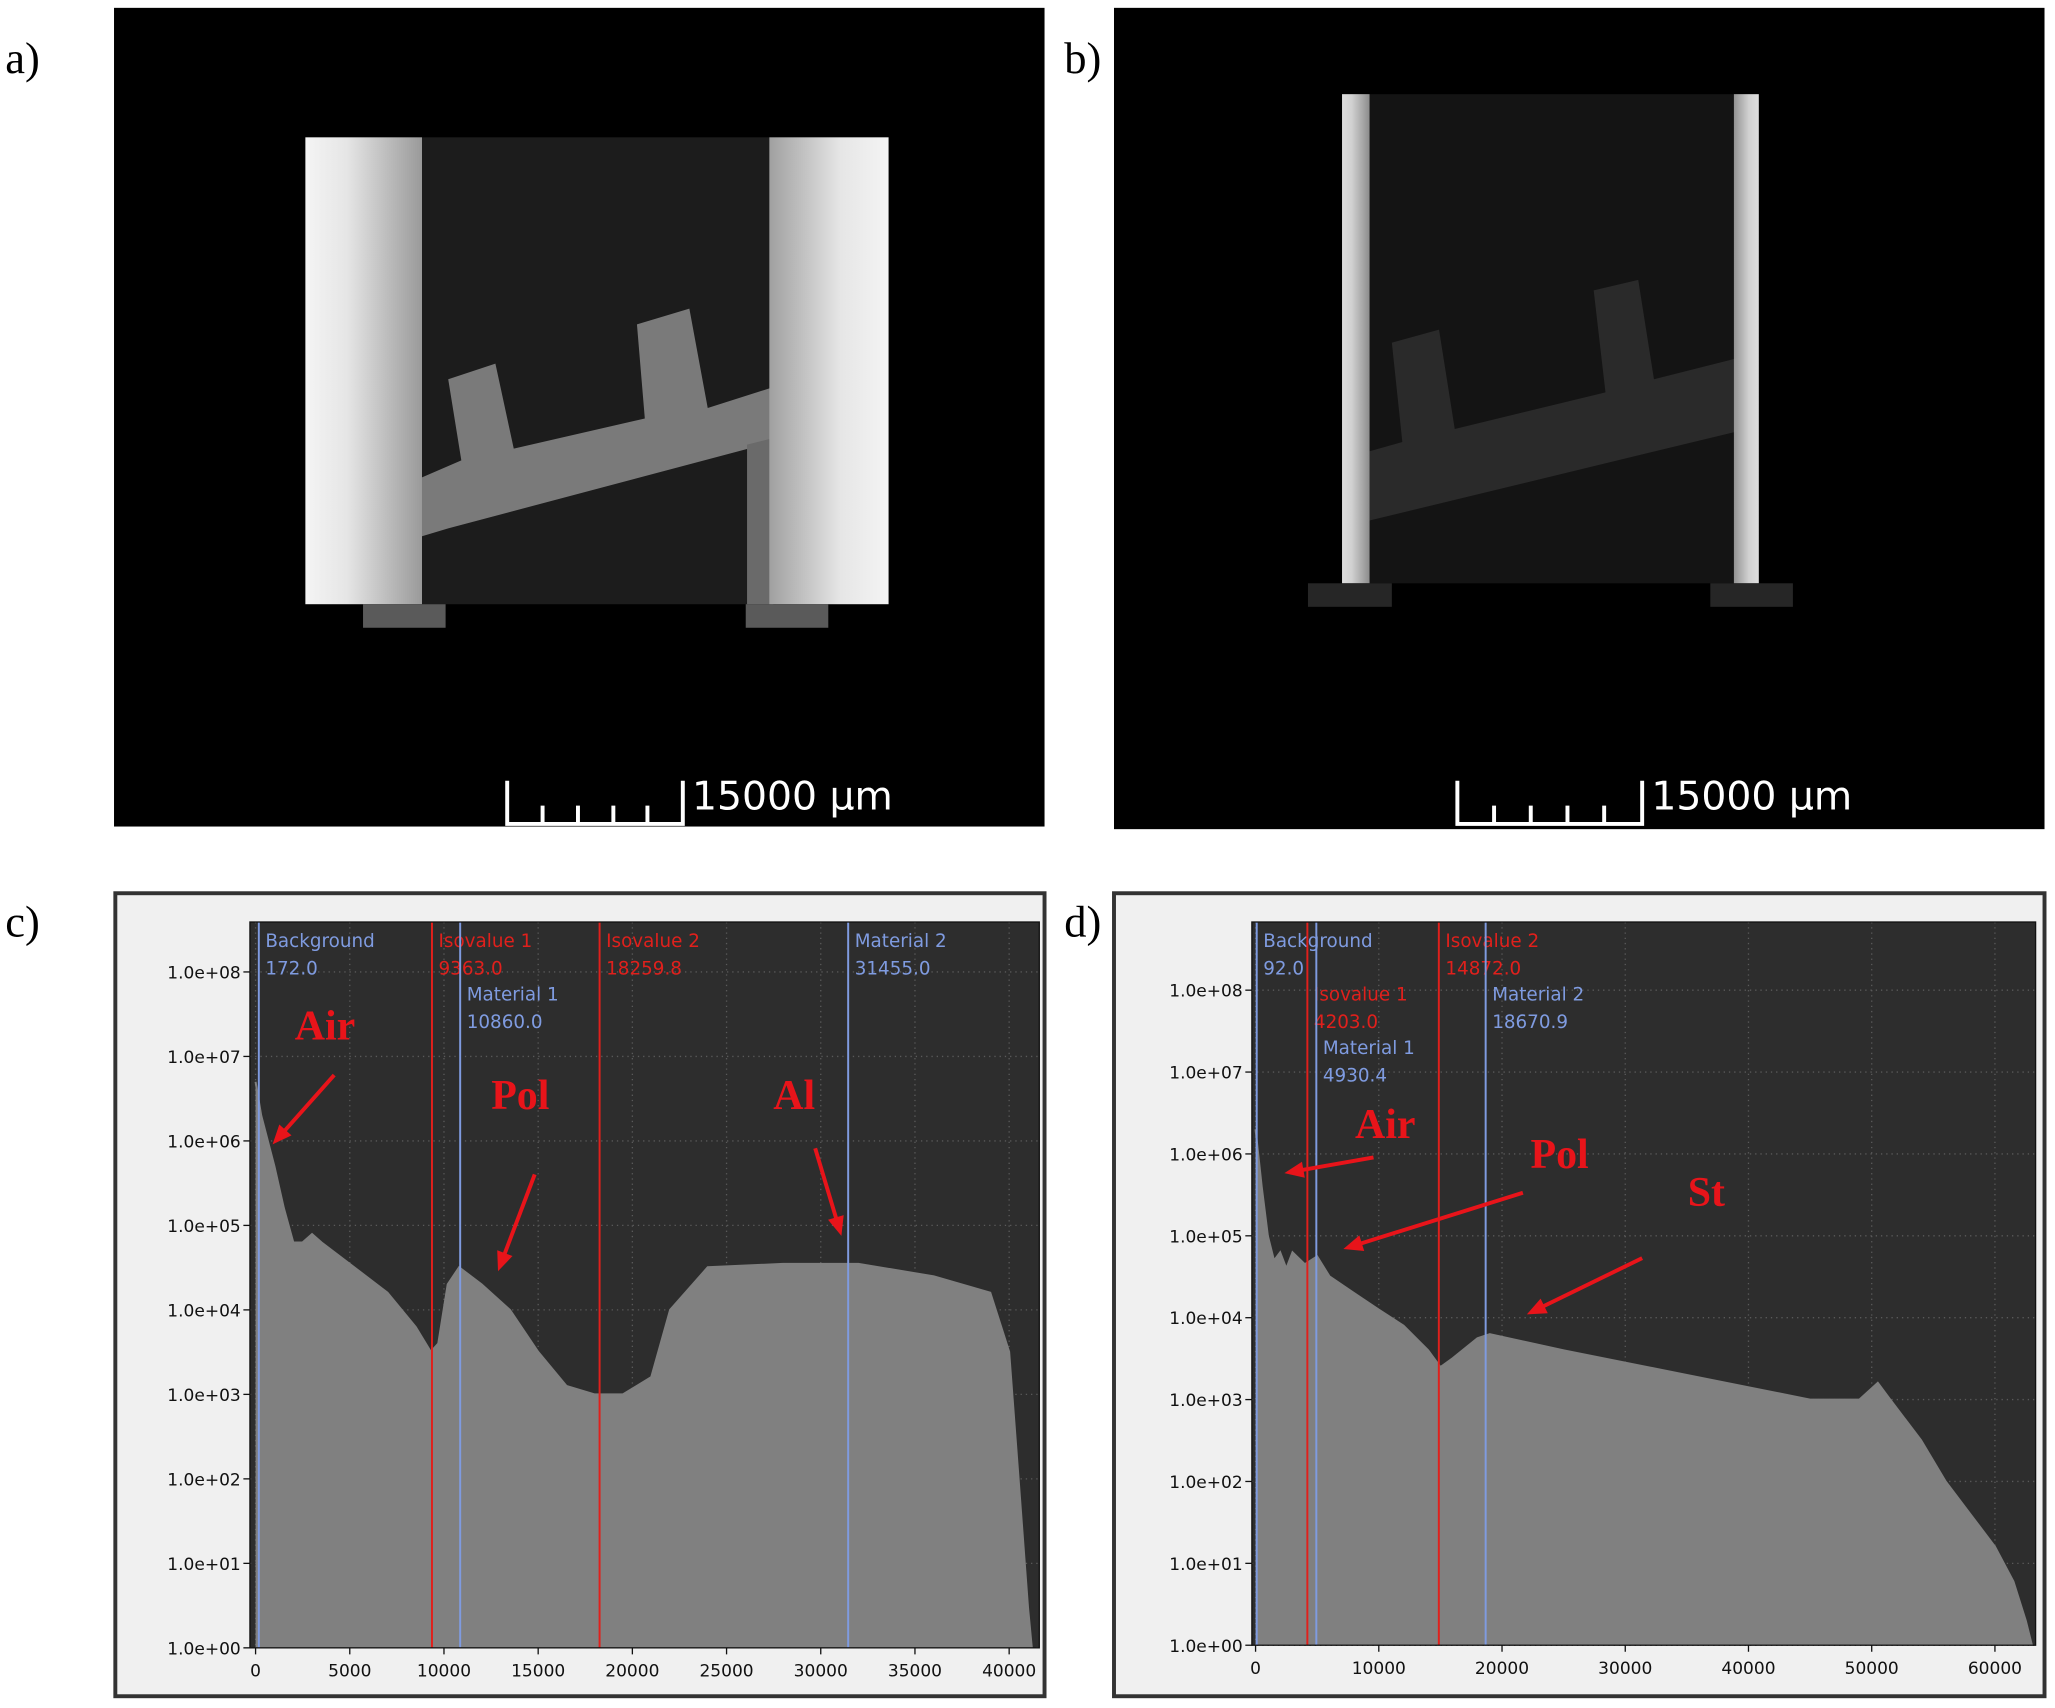  What do you see at coordinates (1706, 1193) in the screenshot?
I see `annotation: St` at bounding box center [1706, 1193].